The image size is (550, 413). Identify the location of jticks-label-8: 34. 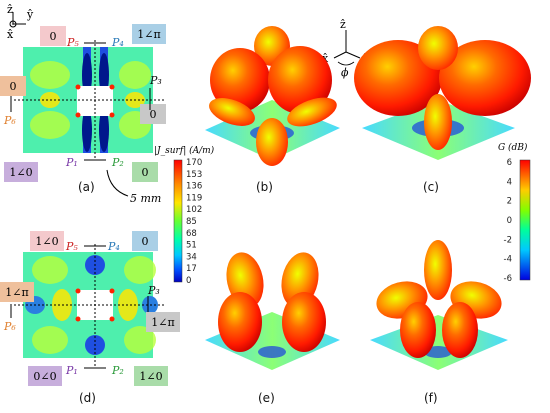
(191, 257).